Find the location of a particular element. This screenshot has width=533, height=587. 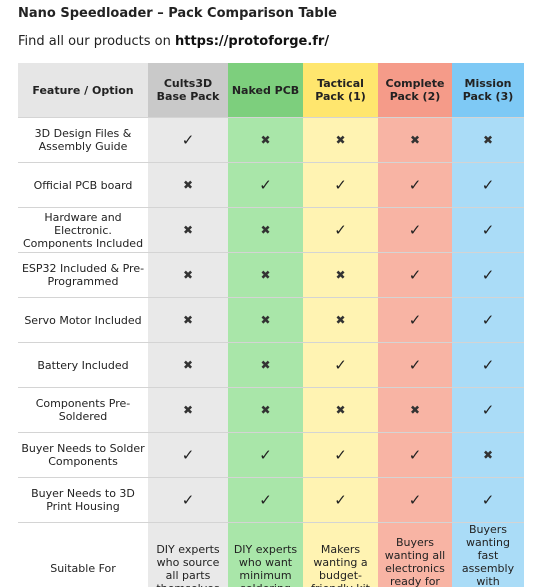

title: Nano Speedloader – Pack Comparison Table is located at coordinates (178, 13).